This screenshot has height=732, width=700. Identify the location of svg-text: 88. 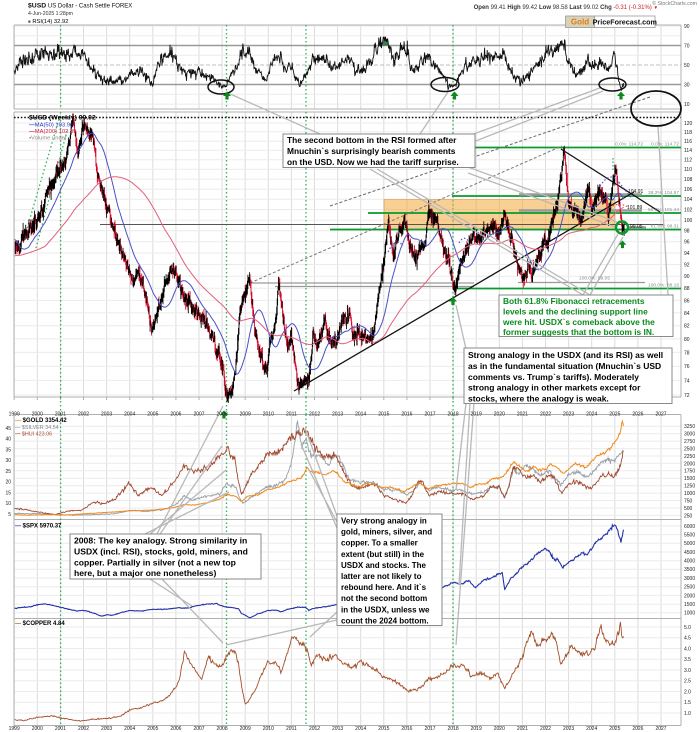
(687, 289).